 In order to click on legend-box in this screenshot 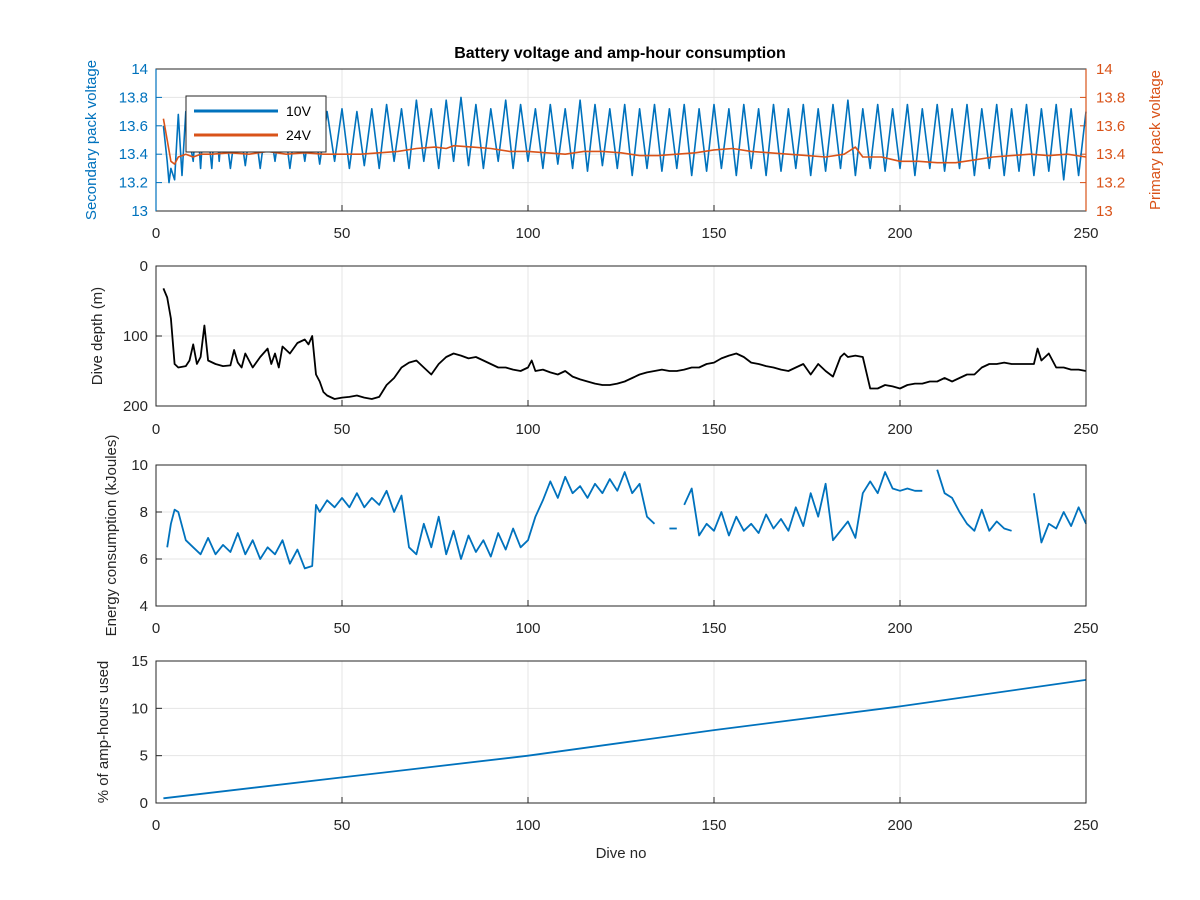, I will do `click(256, 124)`.